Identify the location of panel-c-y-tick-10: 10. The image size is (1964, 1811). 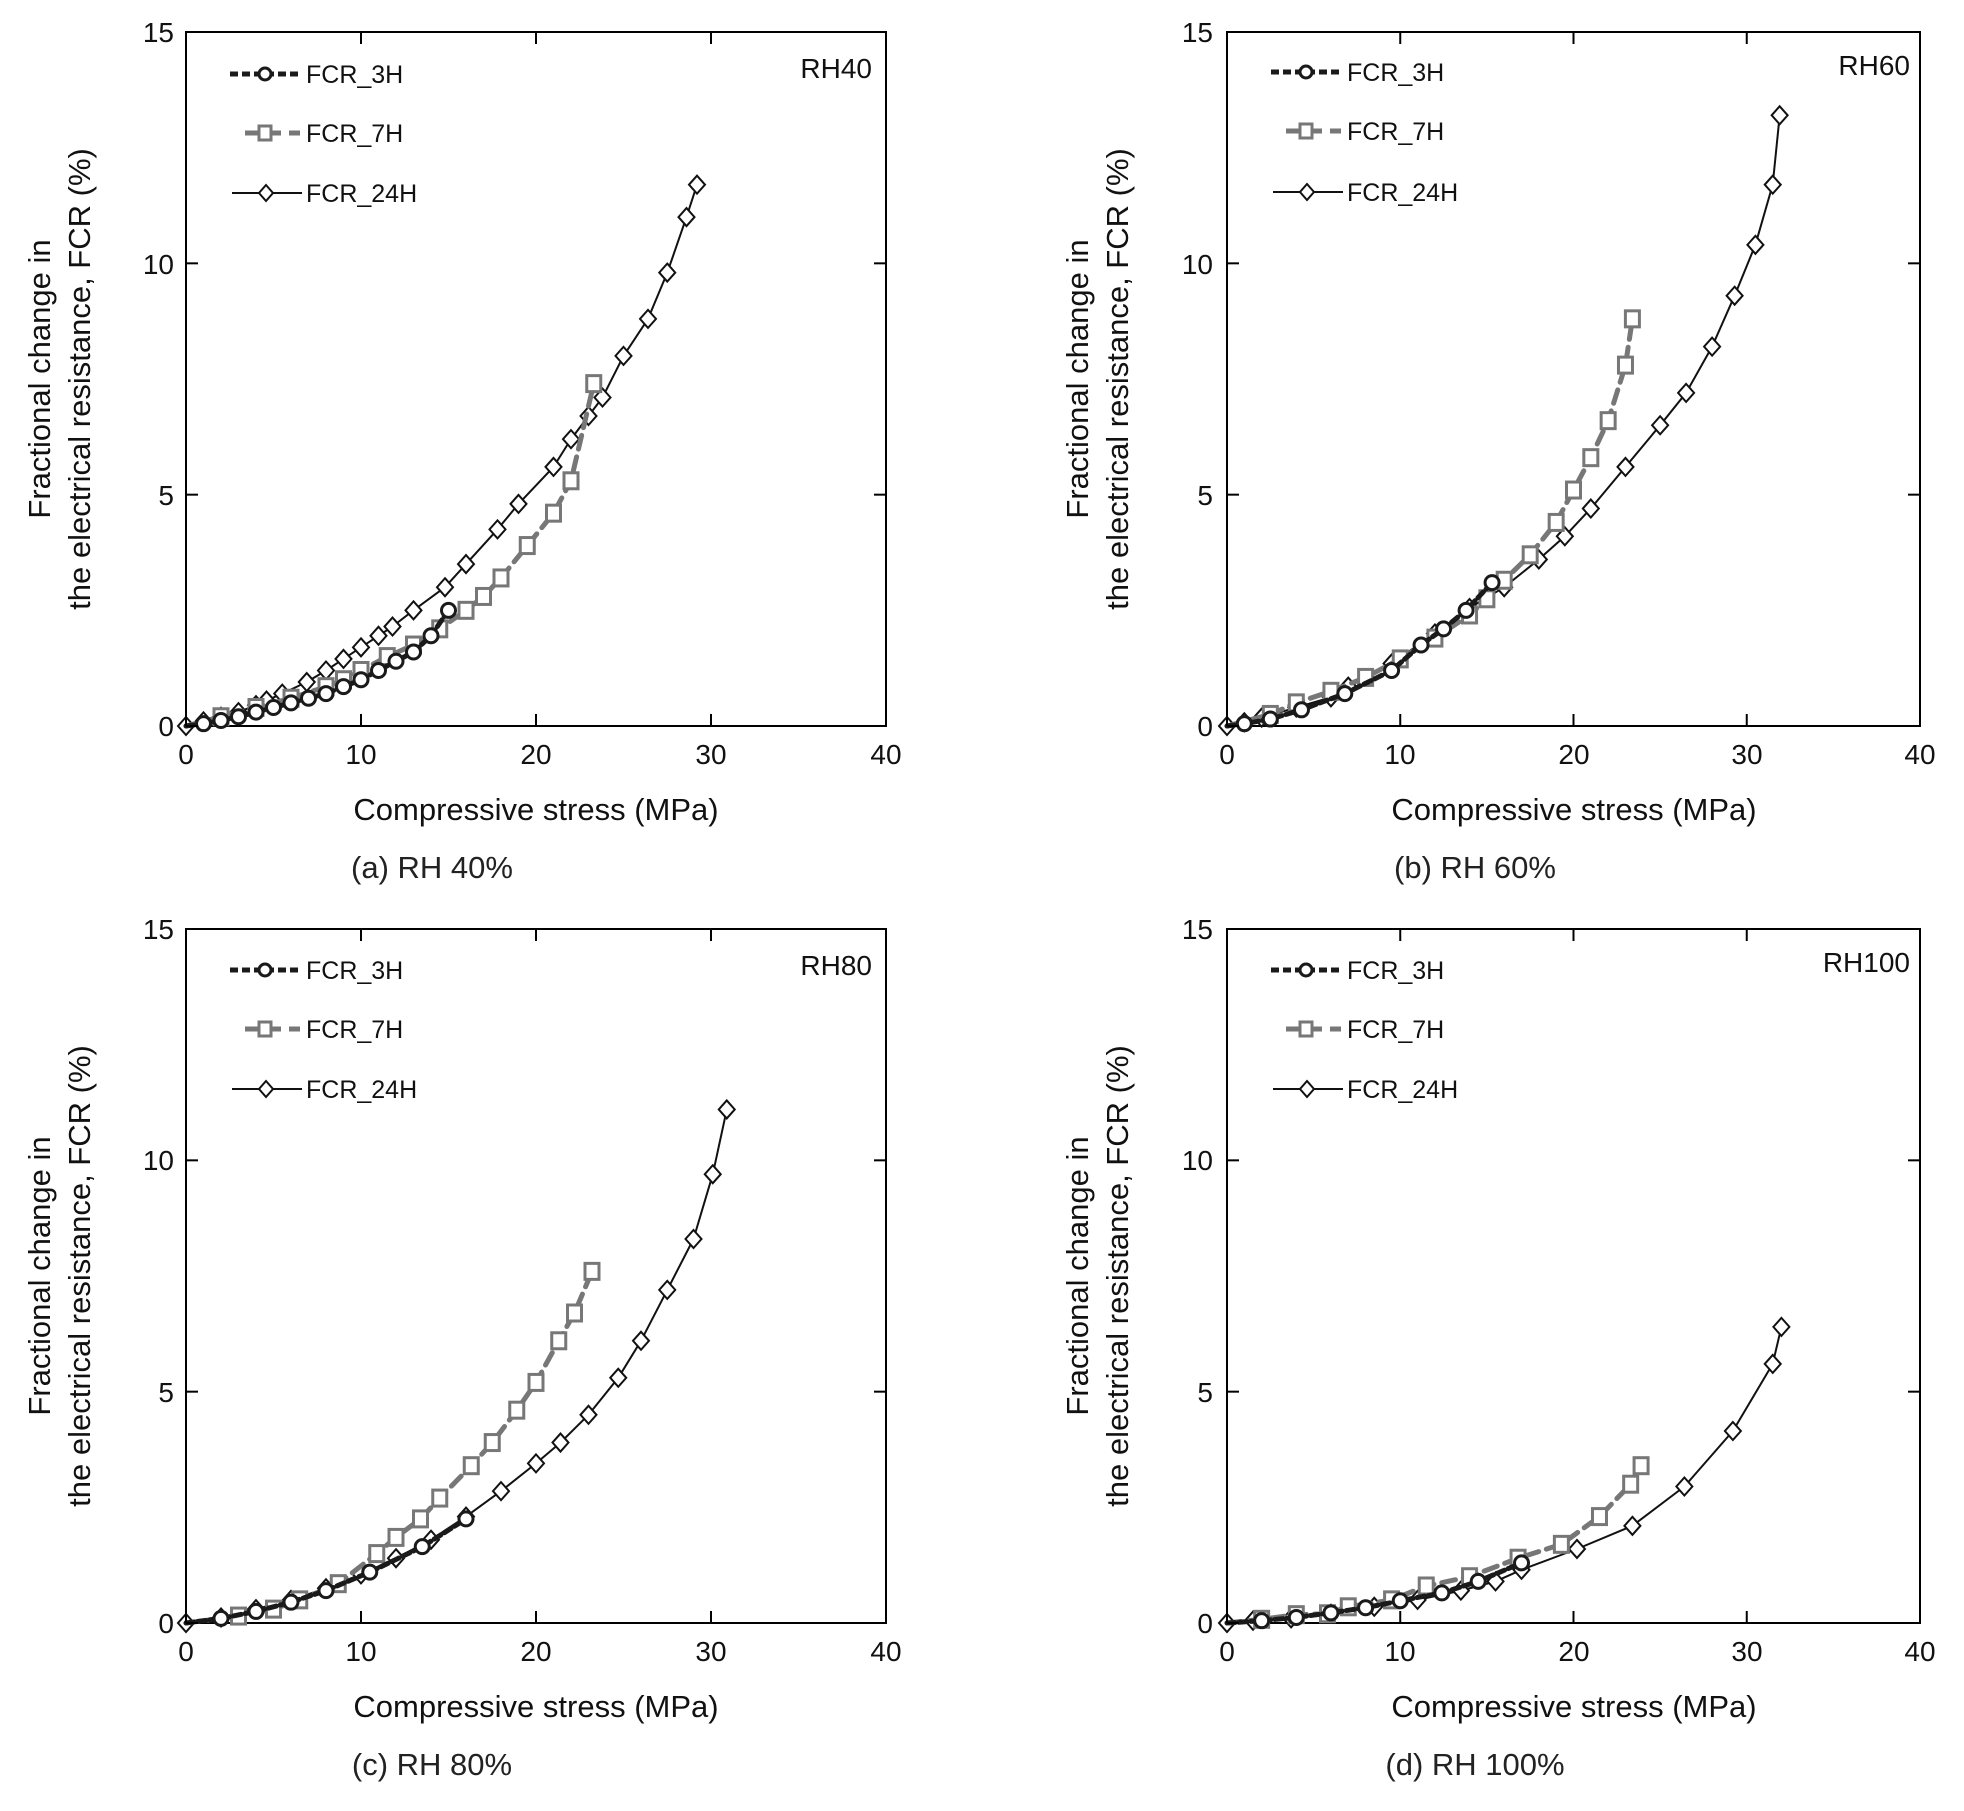
(158, 1160).